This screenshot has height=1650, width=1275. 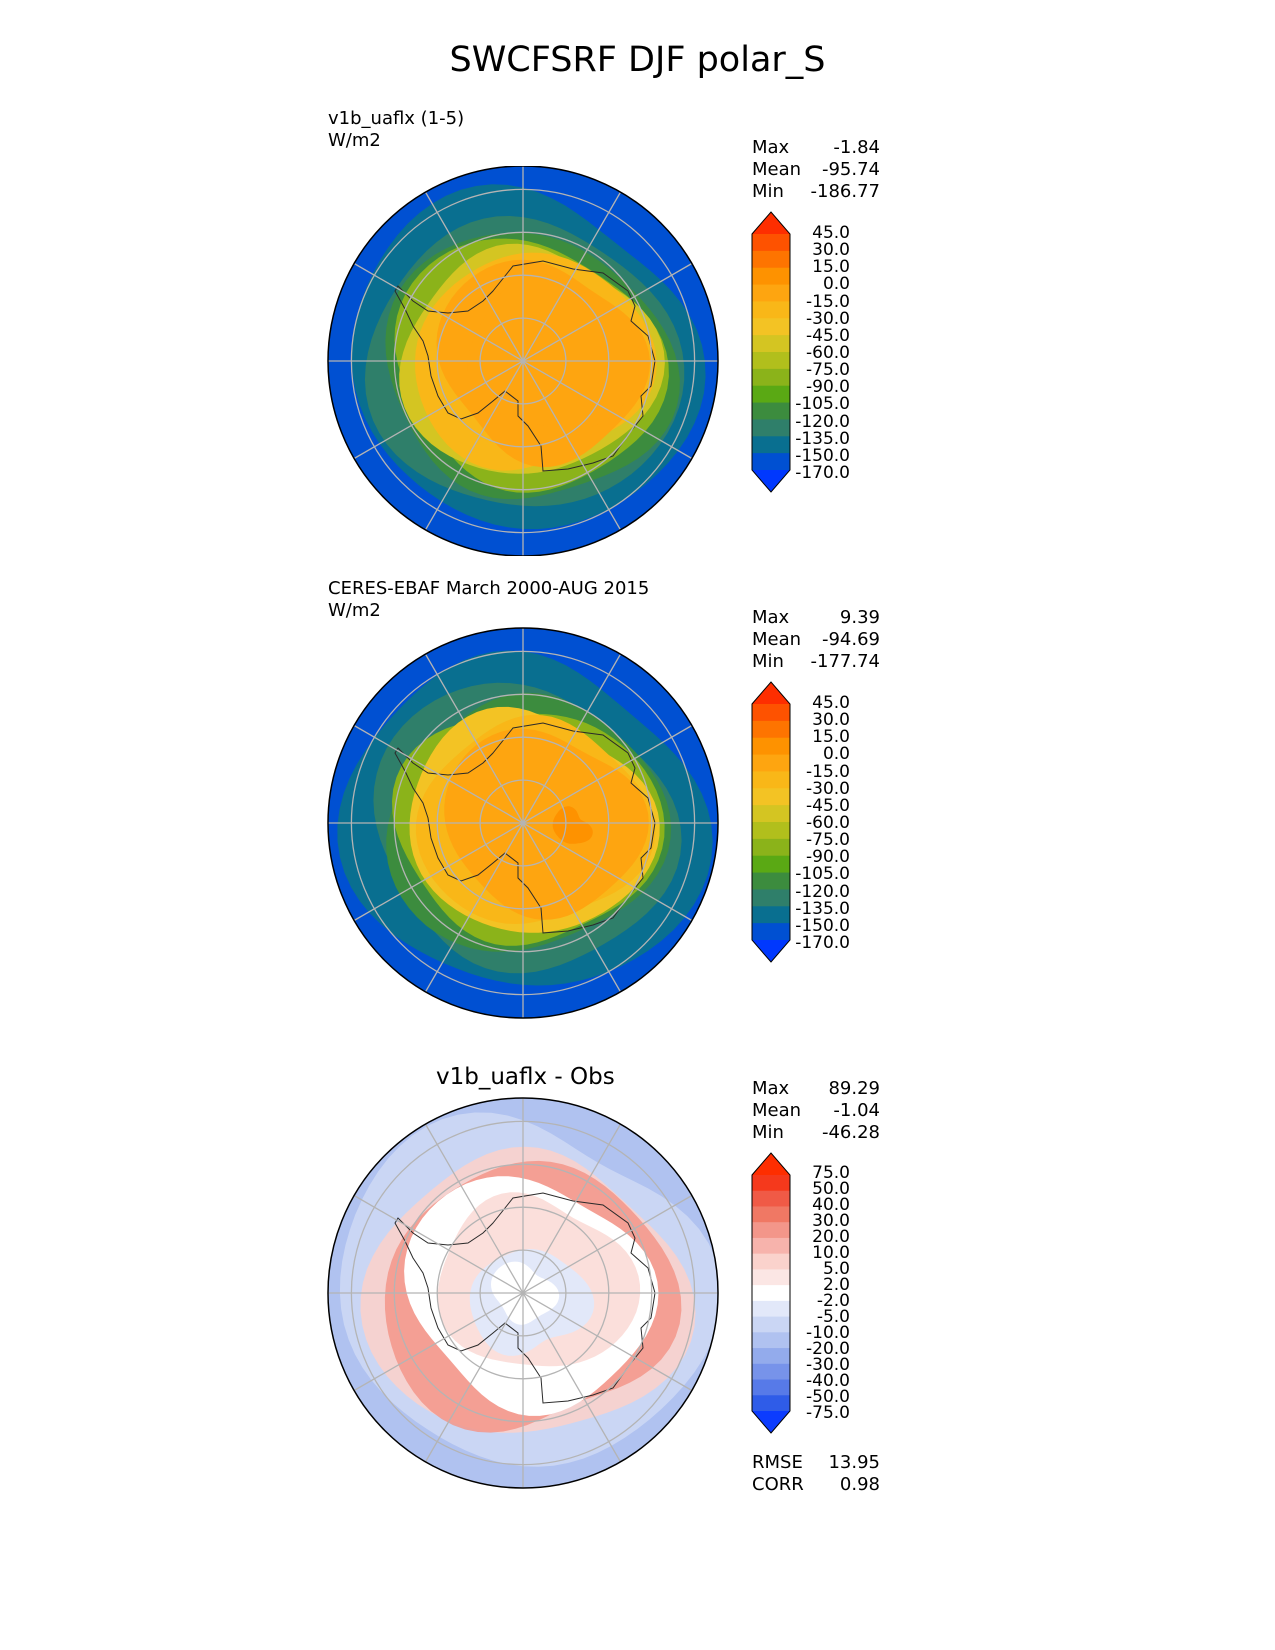 I want to click on panel2-units: W/m2, so click(x=354, y=610).